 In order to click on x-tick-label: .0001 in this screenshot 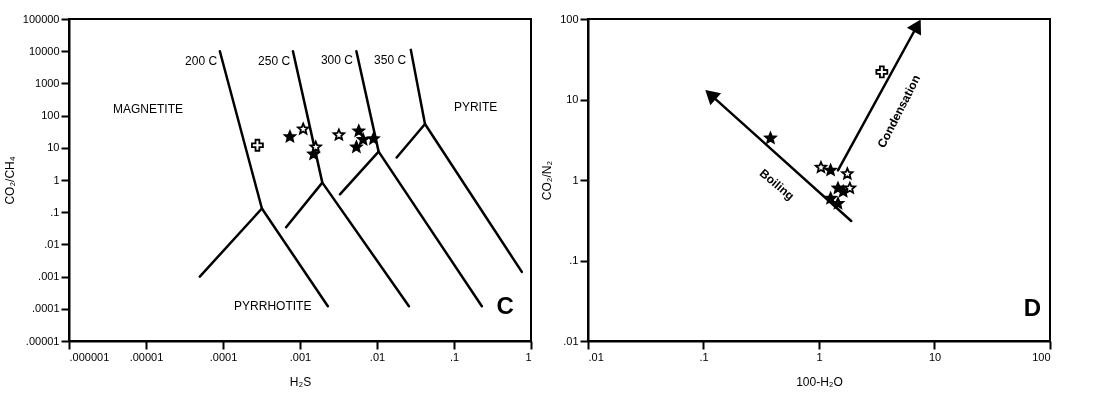, I will do `click(223, 356)`.